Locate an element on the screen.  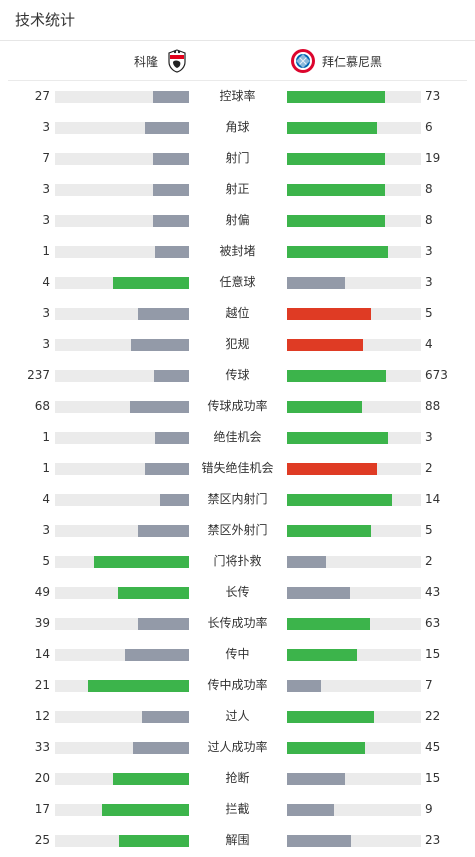
stat-label: 角球 is located at coordinates (237, 127).